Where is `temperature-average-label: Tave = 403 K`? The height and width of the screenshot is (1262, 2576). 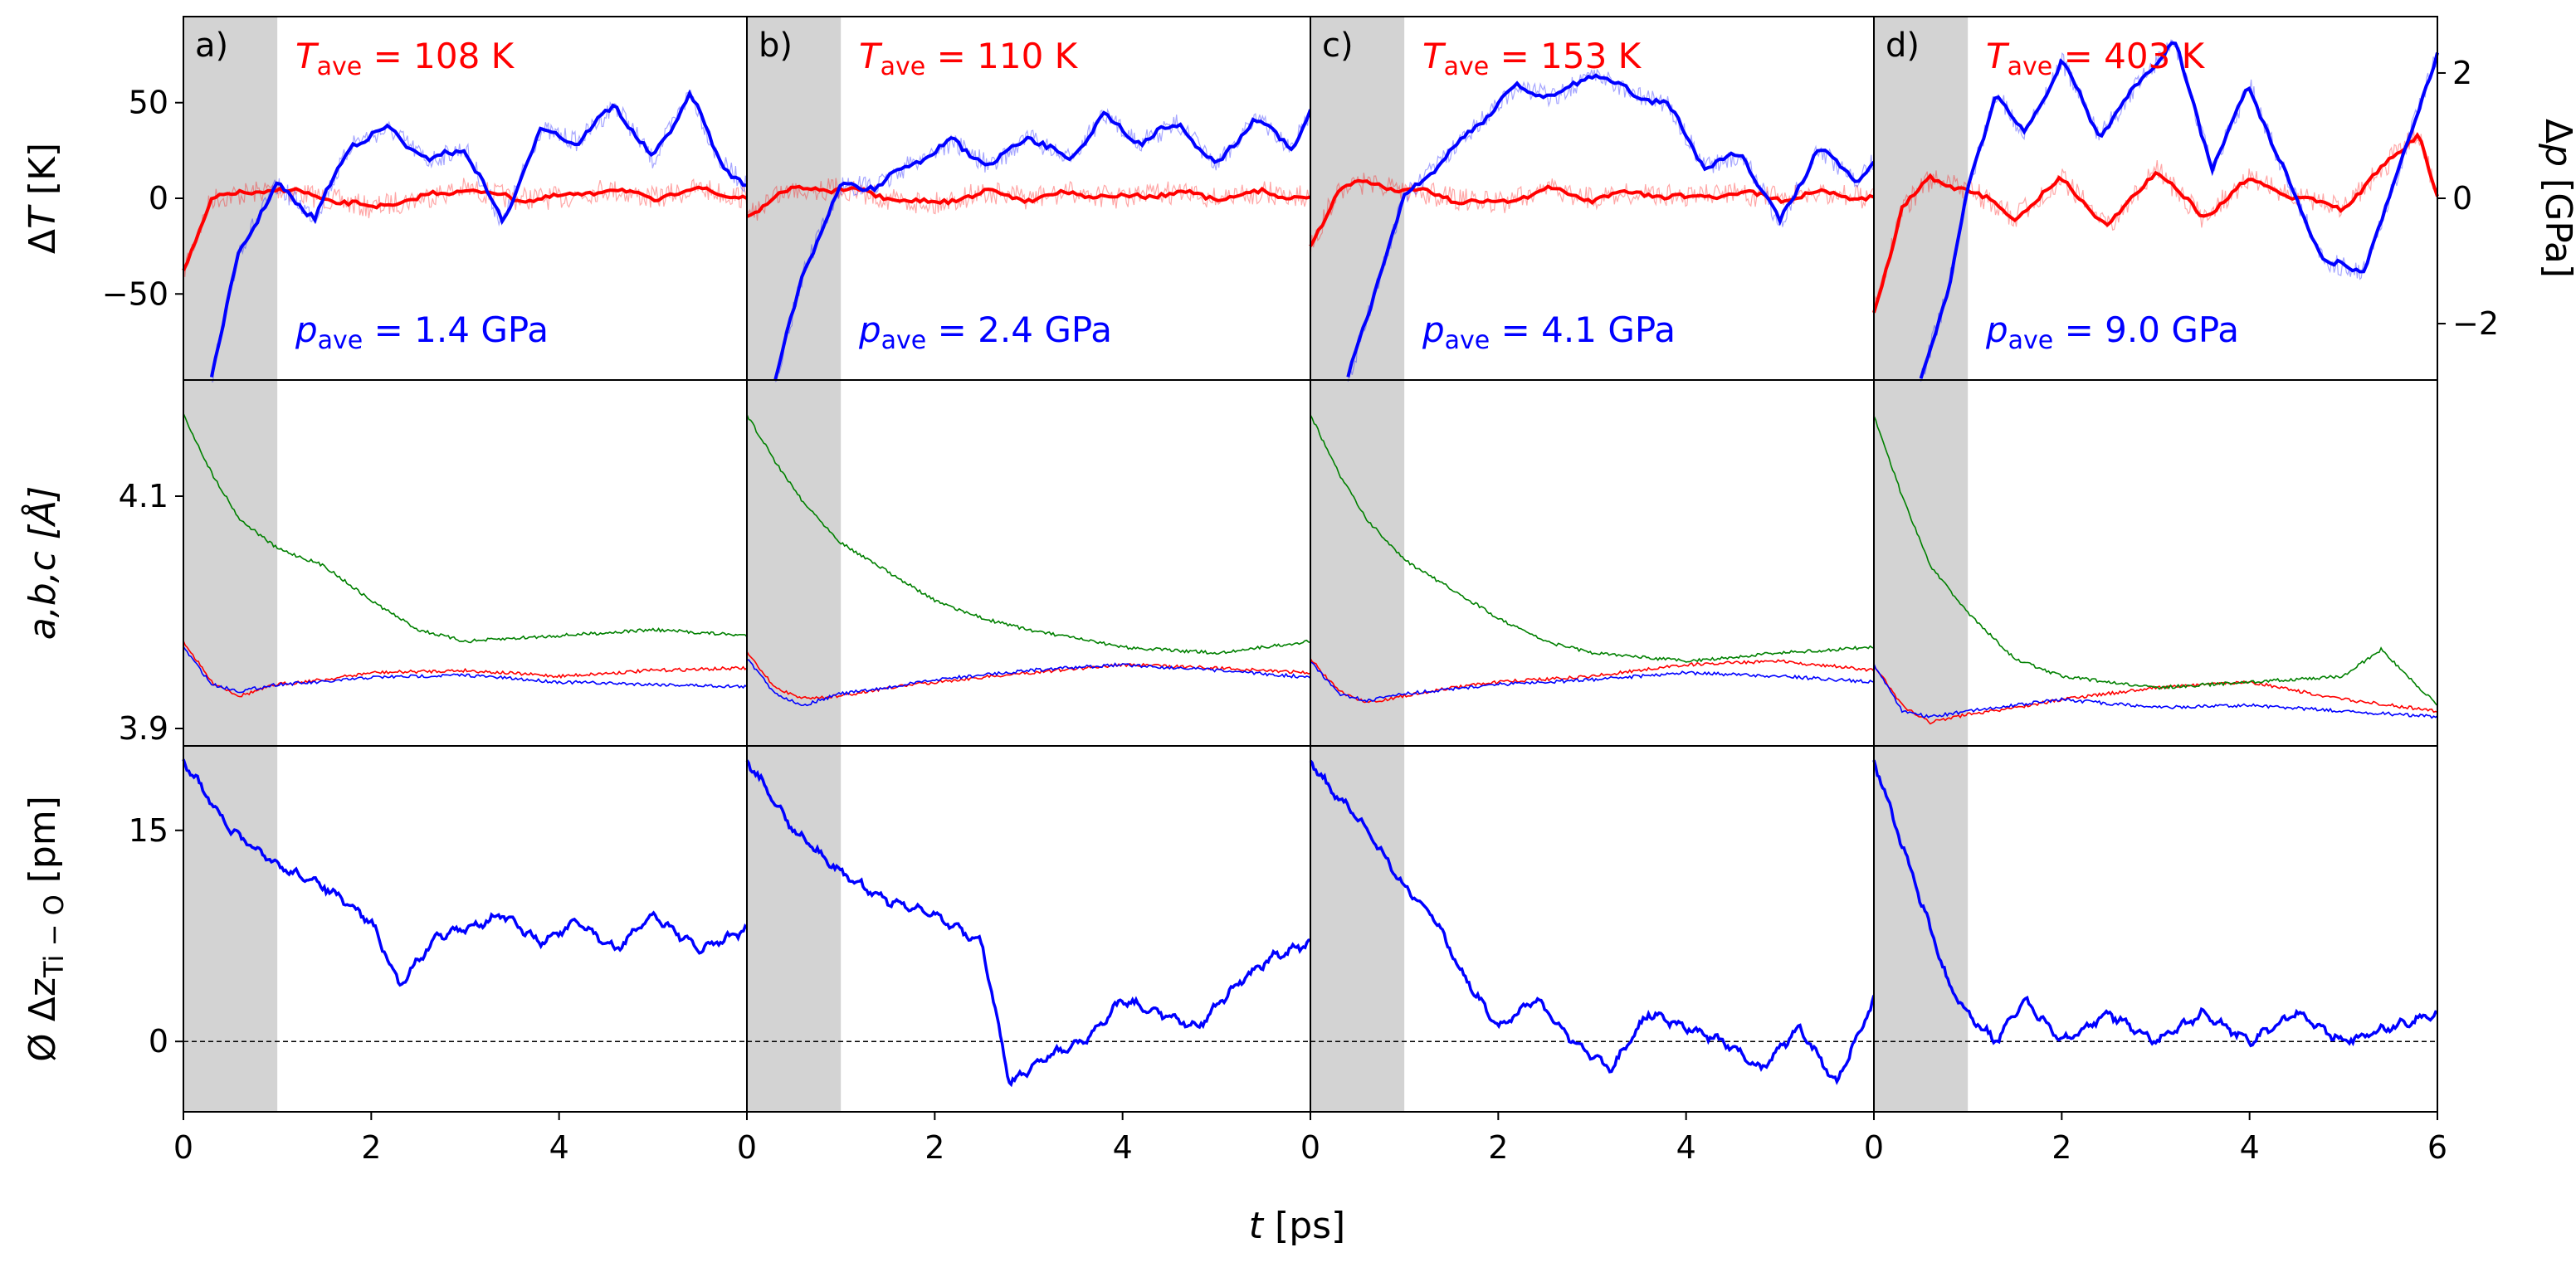 temperature-average-label: Tave = 403 K is located at coordinates (2096, 58).